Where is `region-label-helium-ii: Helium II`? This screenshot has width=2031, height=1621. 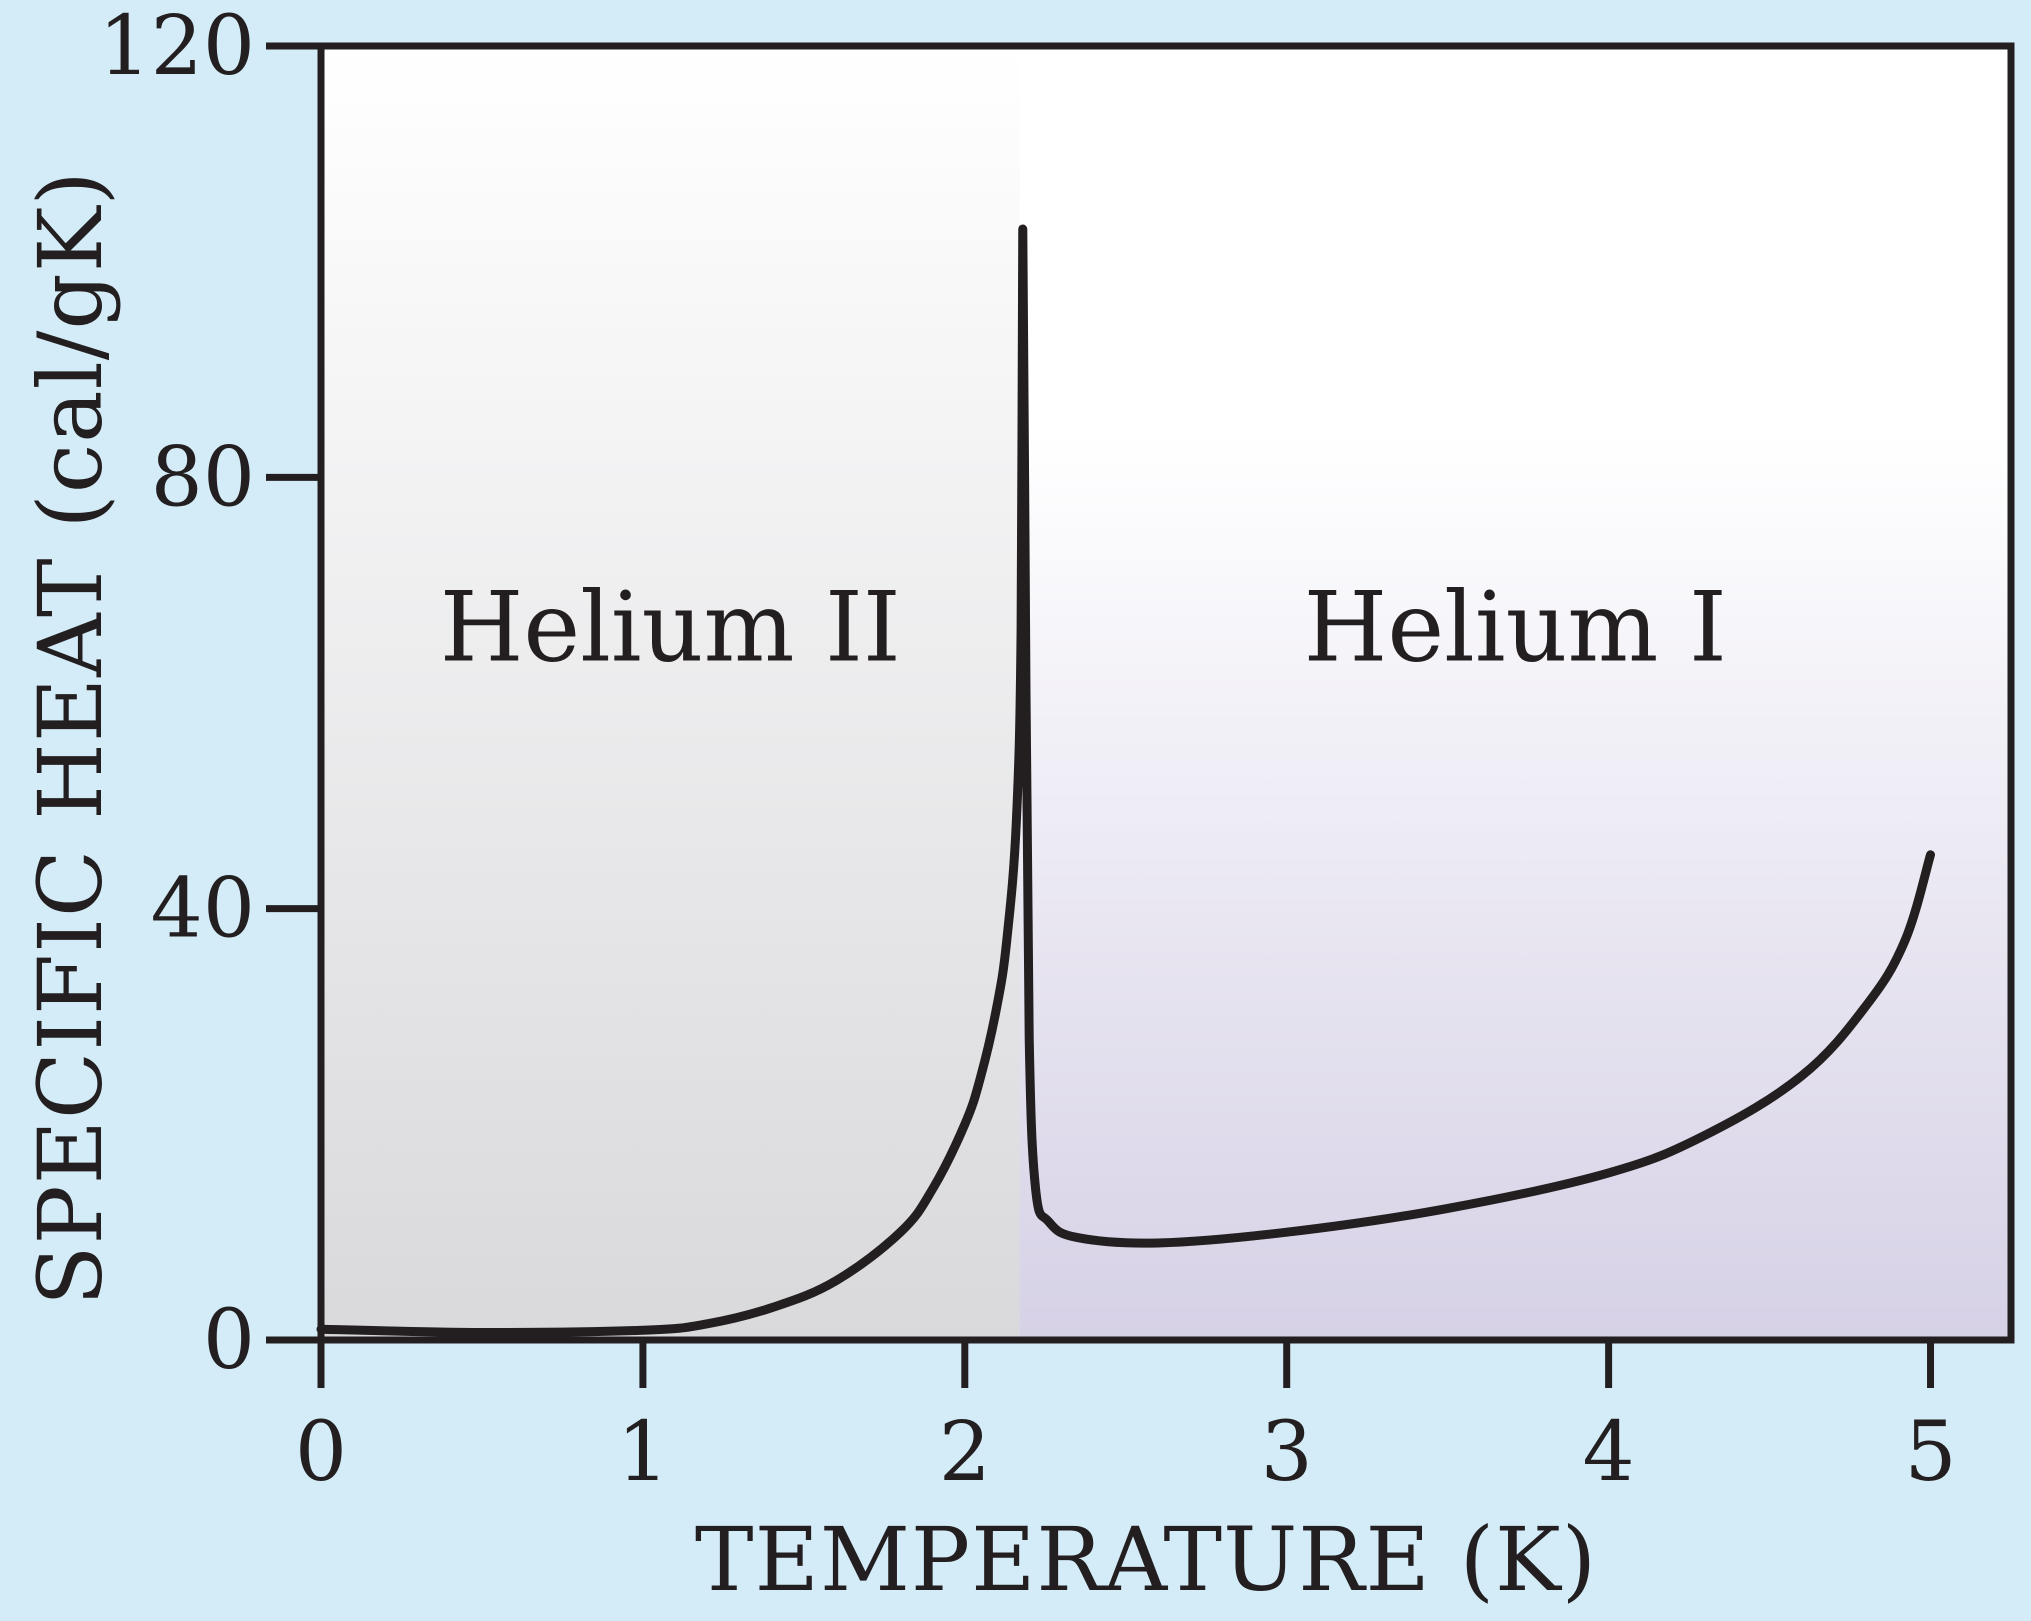
region-label-helium-ii: Helium II is located at coordinates (670, 628).